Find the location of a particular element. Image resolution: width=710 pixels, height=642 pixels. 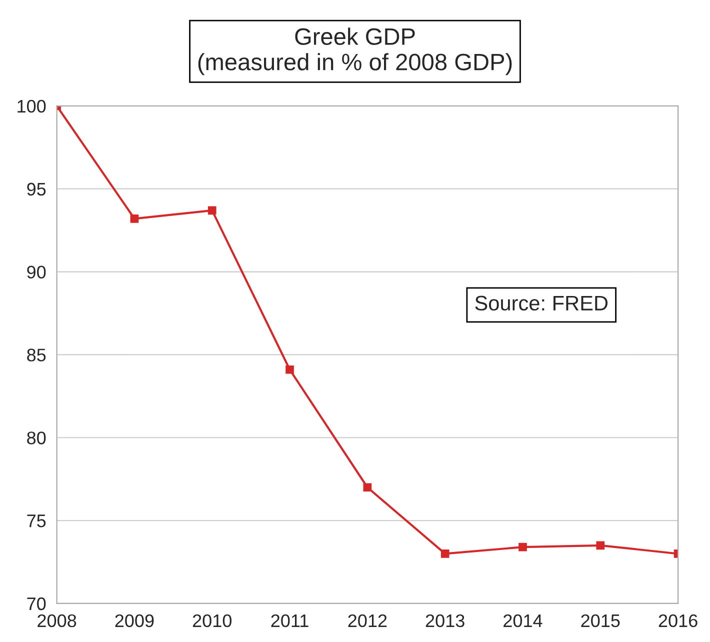

y-tick-label: 100 is located at coordinates (32, 106).